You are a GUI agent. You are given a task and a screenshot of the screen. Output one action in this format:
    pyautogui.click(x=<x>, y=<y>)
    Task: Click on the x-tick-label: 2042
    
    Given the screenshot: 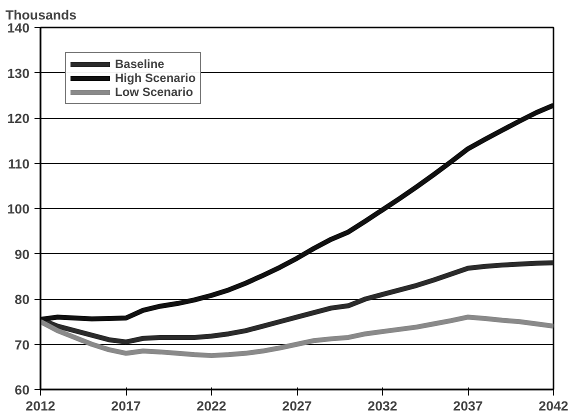 What is the action you would take?
    pyautogui.click(x=553, y=406)
    